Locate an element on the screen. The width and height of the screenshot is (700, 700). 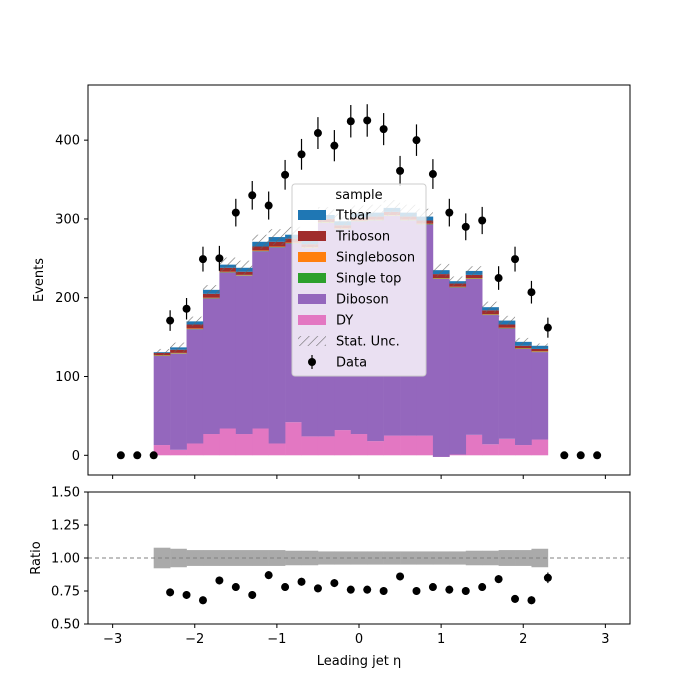
ratio-y-tick-label: 1.25 is located at coordinates (65, 526).